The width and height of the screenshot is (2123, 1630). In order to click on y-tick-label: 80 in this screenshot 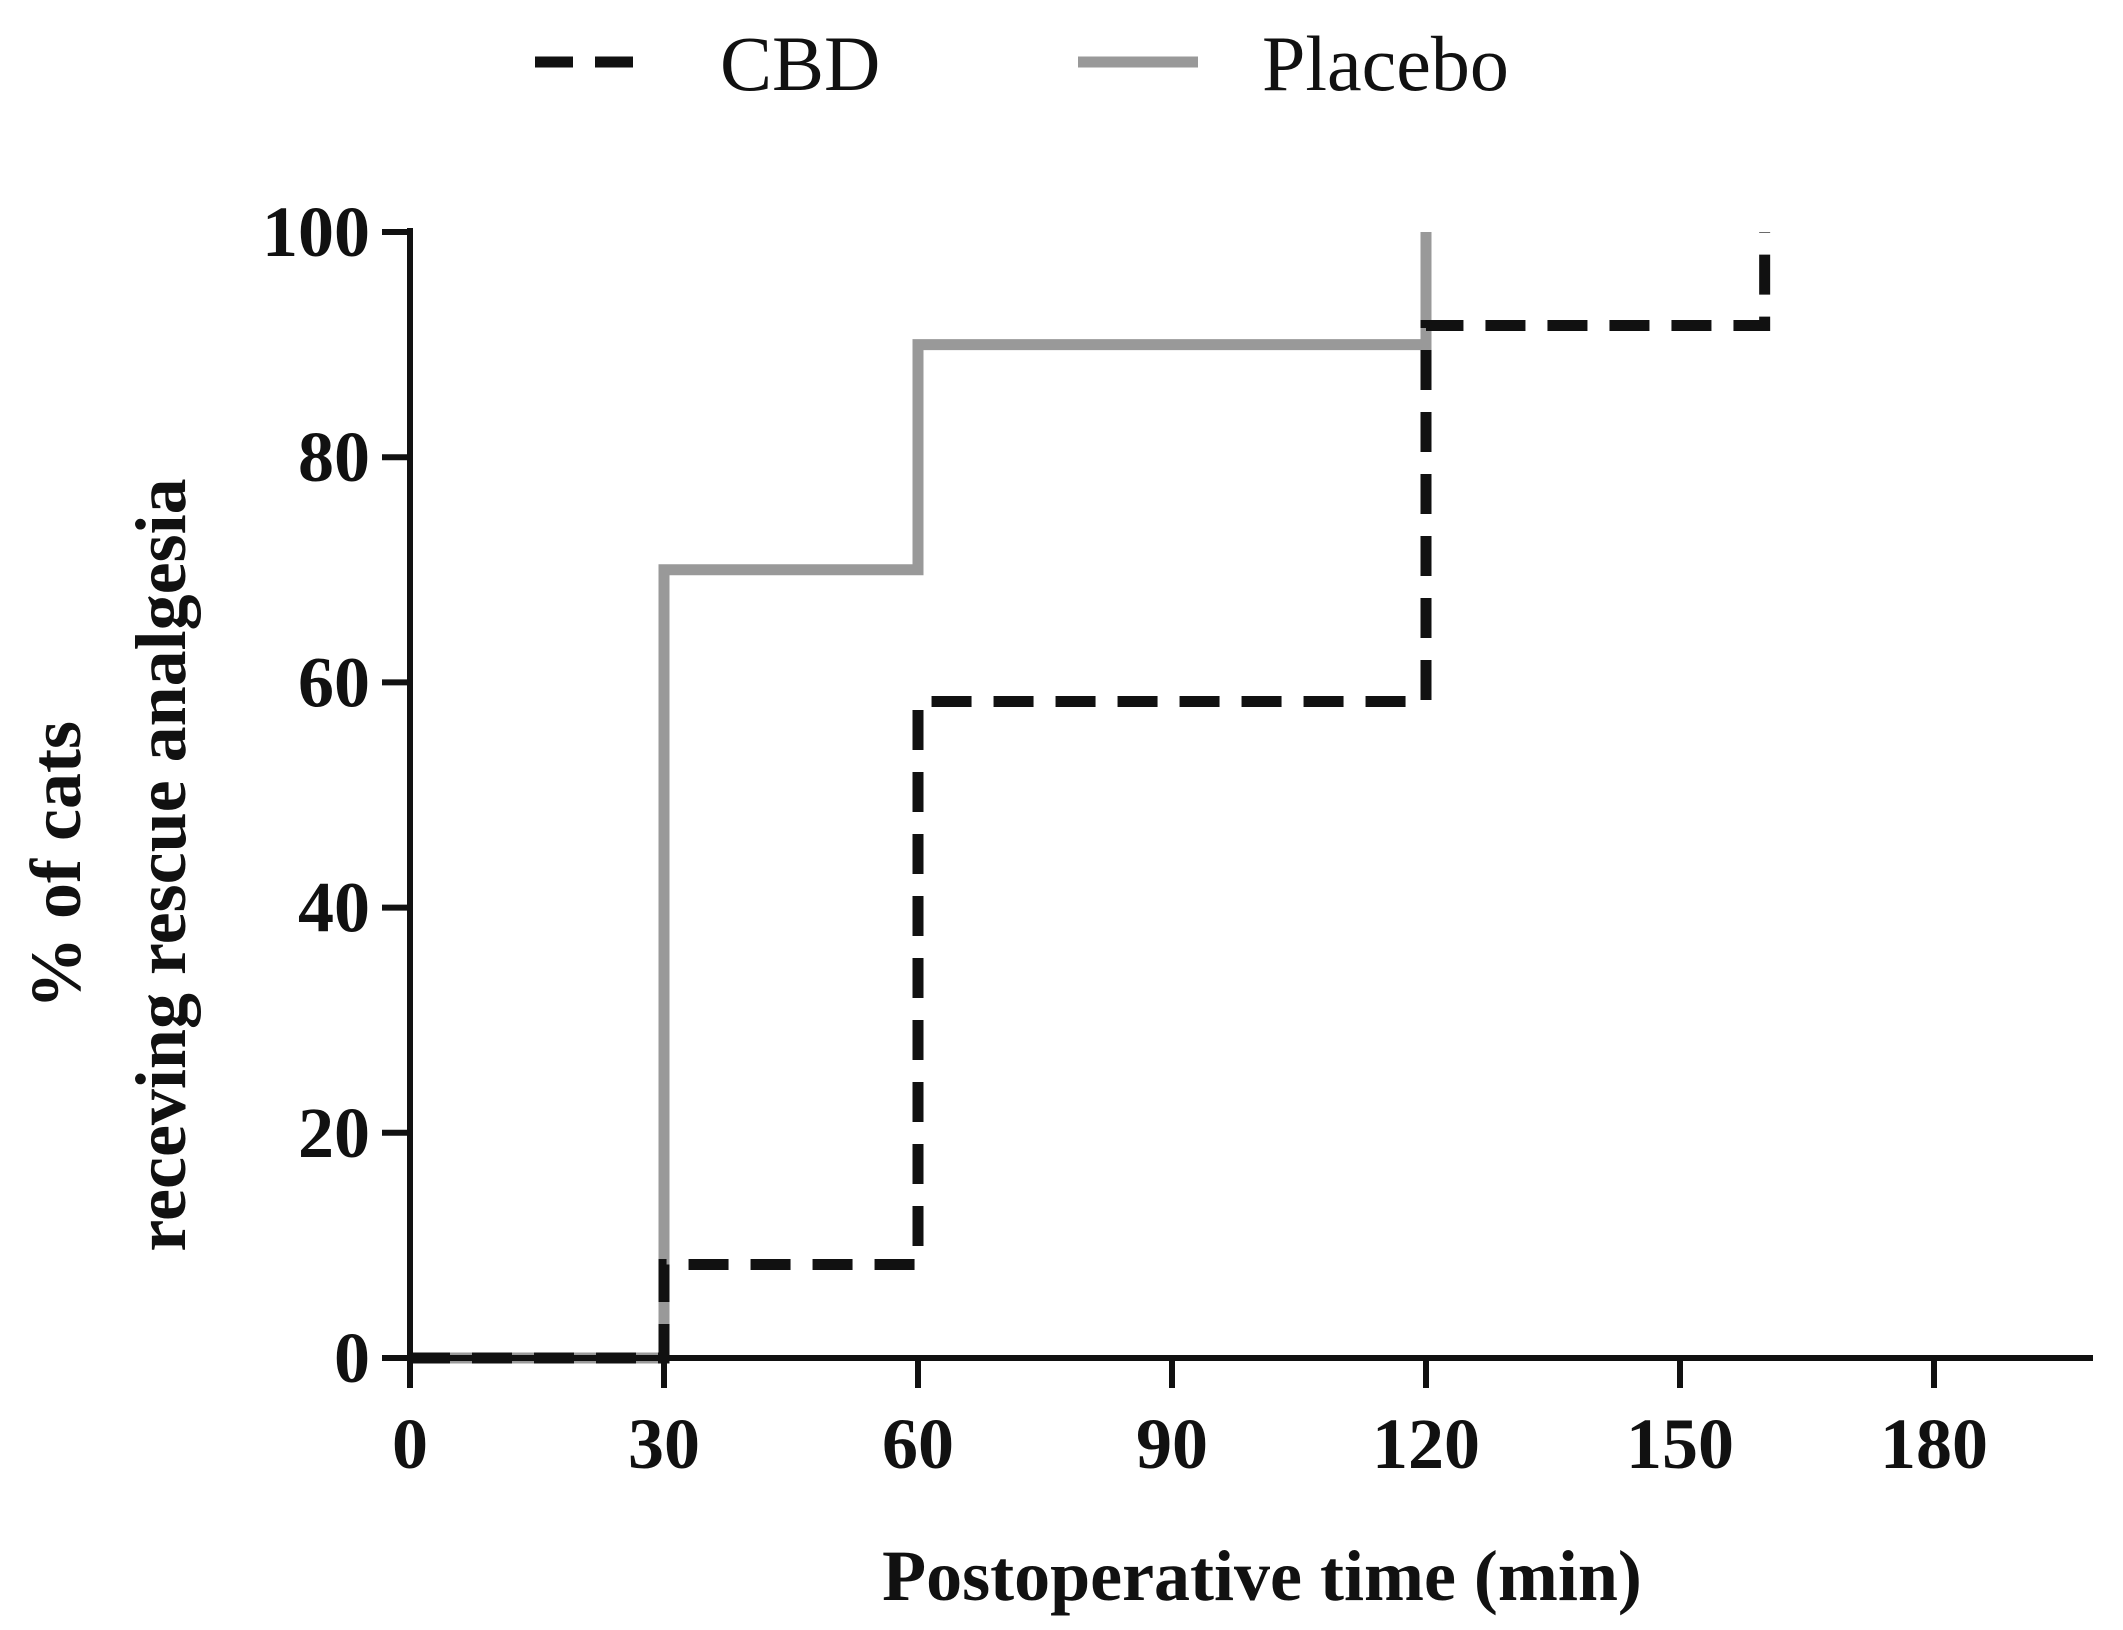, I will do `click(334, 457)`.